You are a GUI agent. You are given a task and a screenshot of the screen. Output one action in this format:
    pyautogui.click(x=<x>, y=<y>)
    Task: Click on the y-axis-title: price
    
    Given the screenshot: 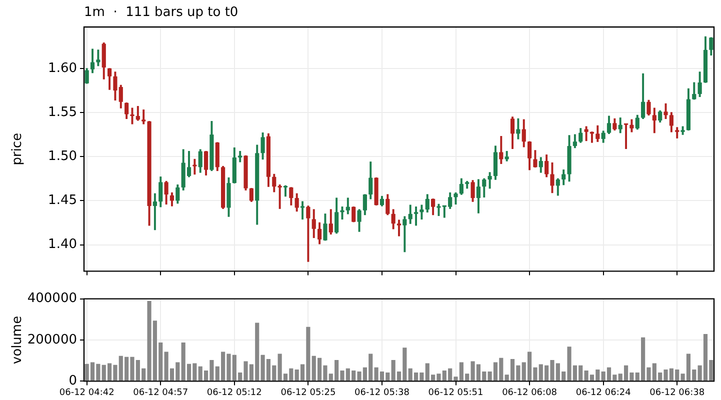 What is the action you would take?
    pyautogui.click(x=18, y=149)
    